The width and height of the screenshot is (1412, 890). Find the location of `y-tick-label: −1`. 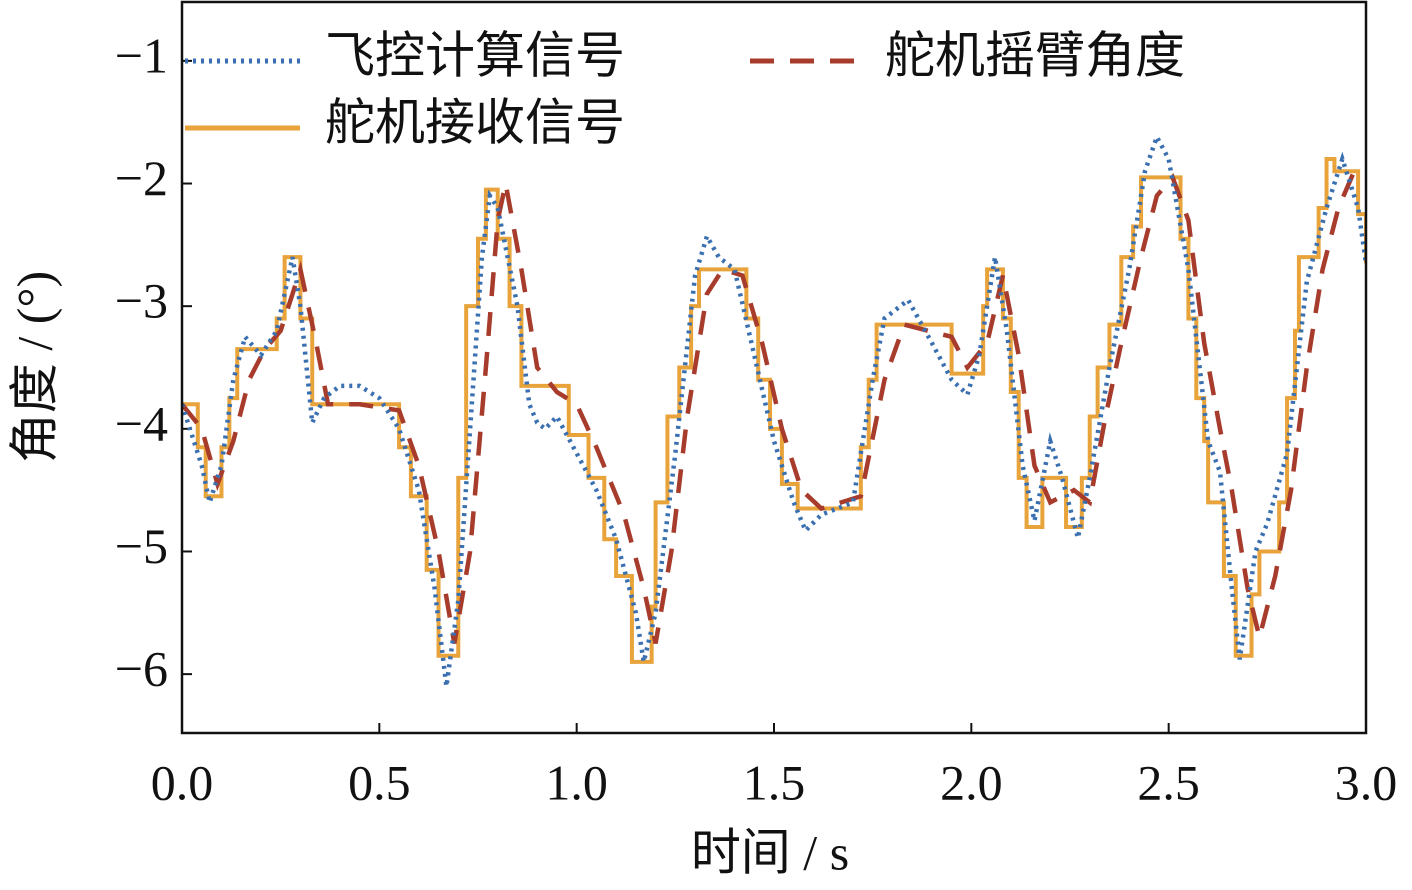

y-tick-label: −1 is located at coordinates (141, 55).